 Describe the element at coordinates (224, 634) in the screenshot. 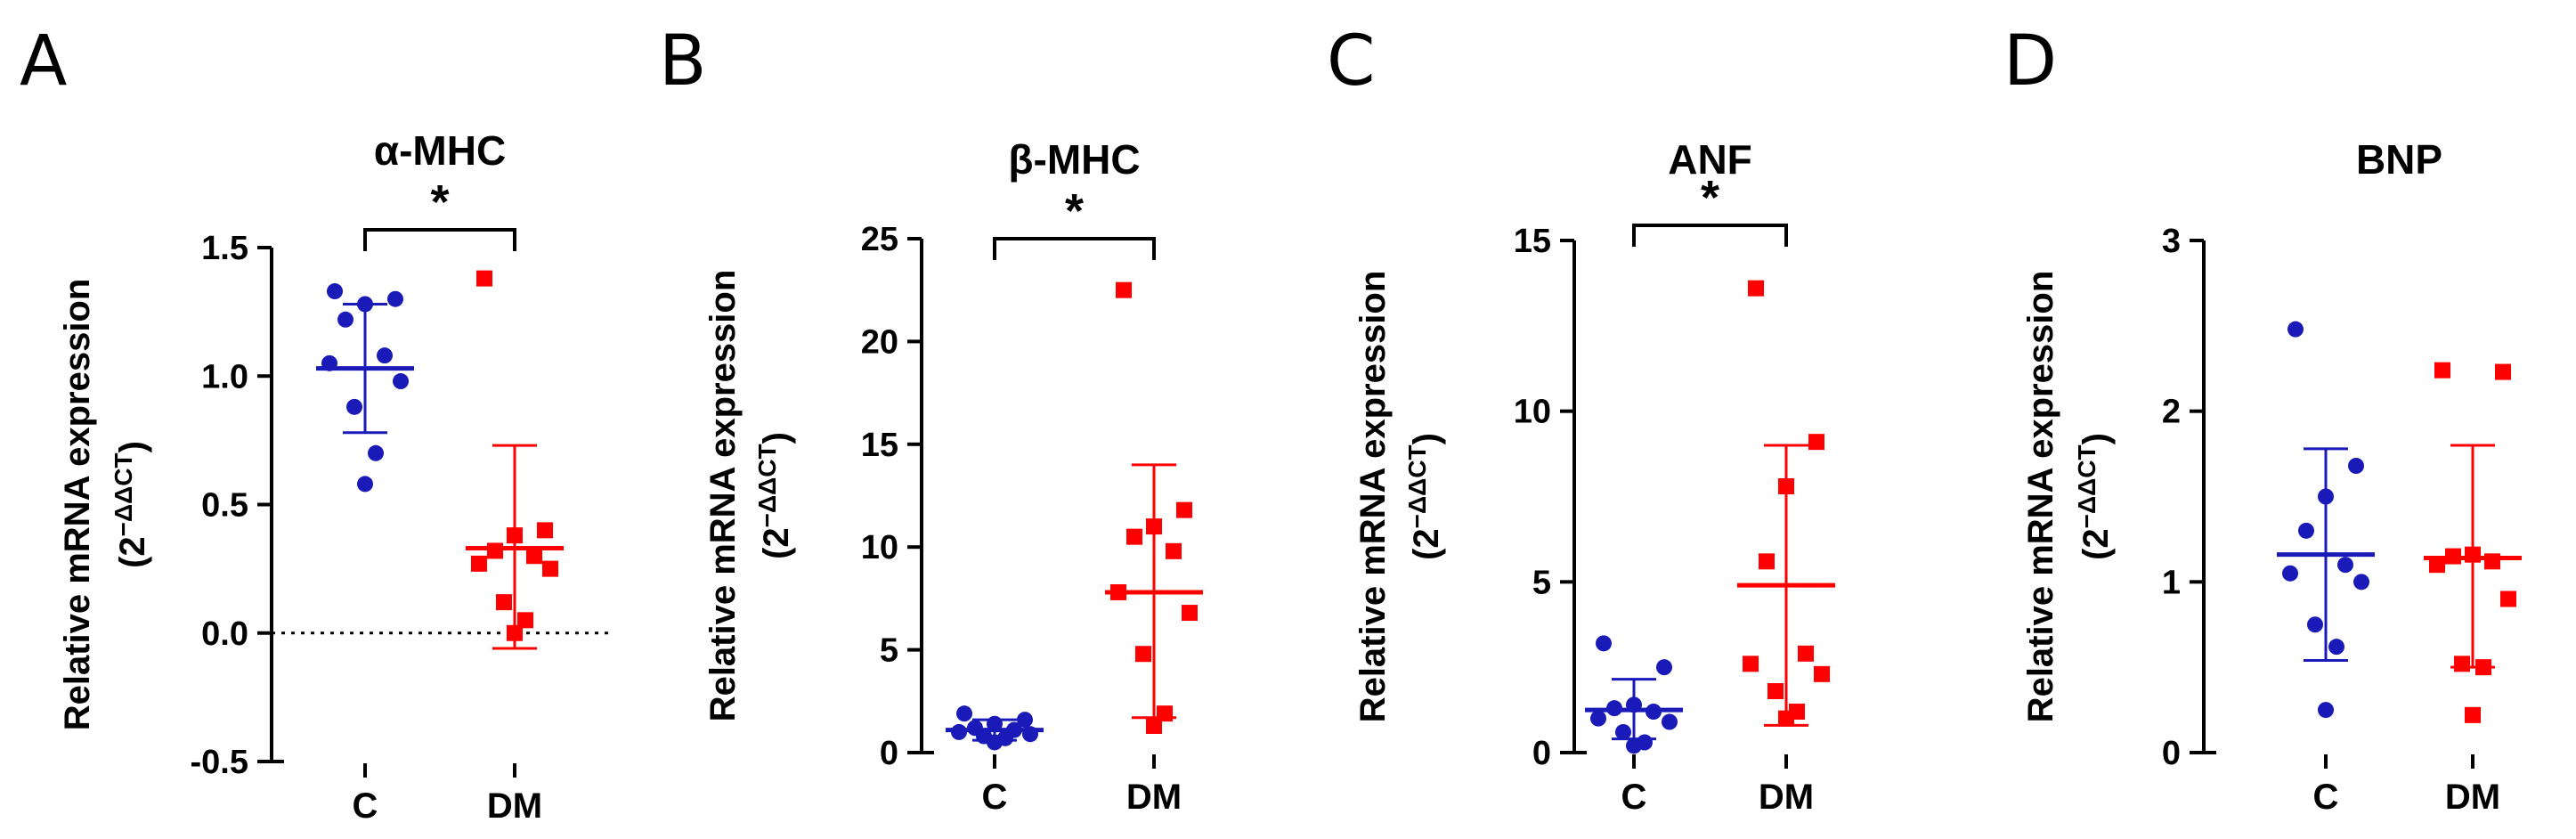

I see `y-tick-label: 0.0` at that location.